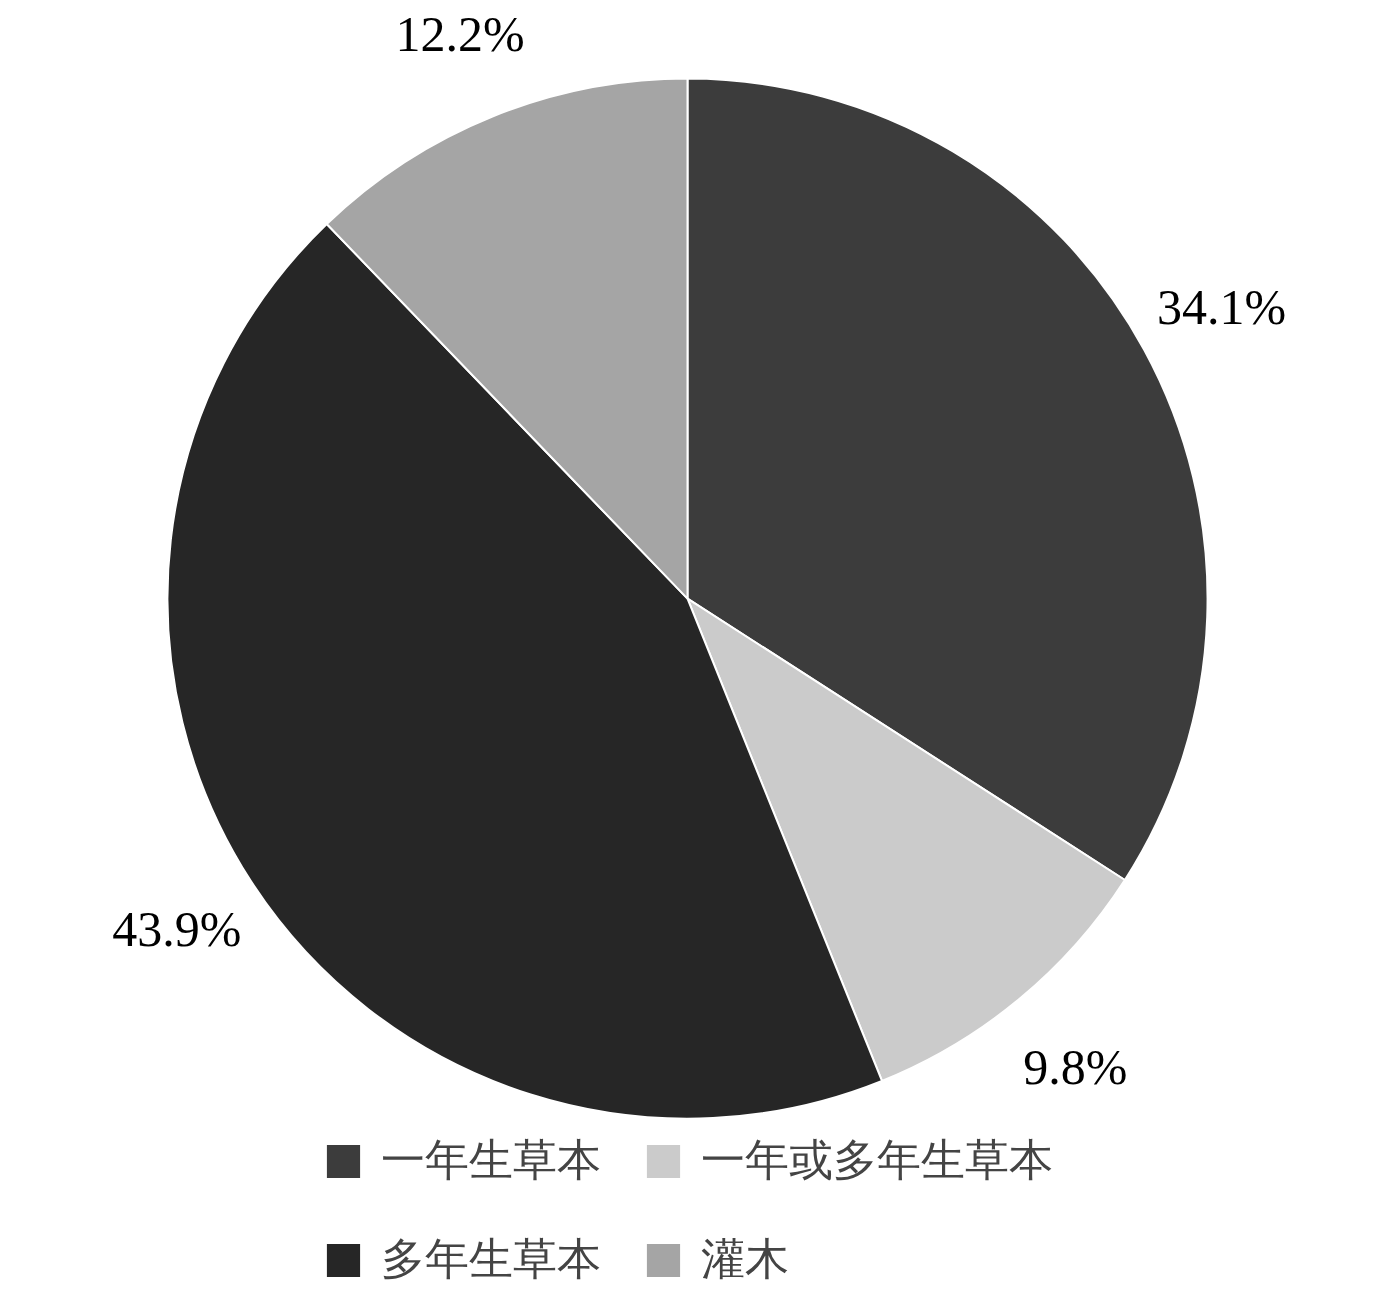 This screenshot has height=1294, width=1374. What do you see at coordinates (745, 1259) in the screenshot?
I see `legend-label: 灌木` at bounding box center [745, 1259].